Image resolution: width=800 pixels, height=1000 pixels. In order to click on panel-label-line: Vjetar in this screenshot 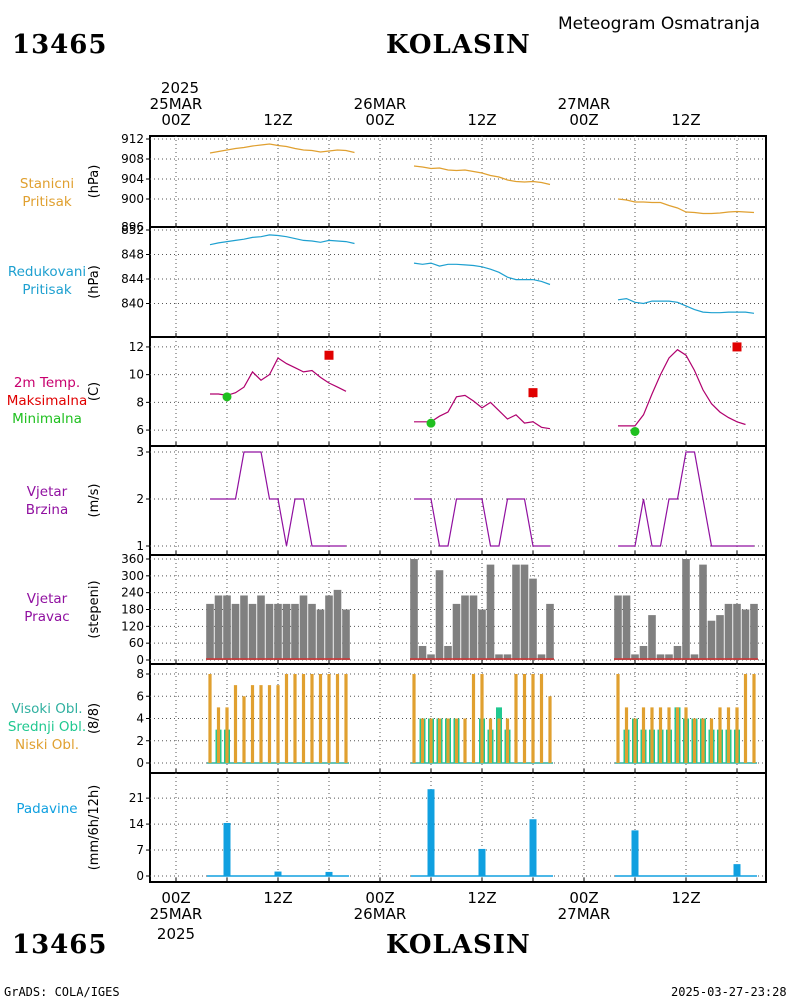, I will do `click(47, 492)`.